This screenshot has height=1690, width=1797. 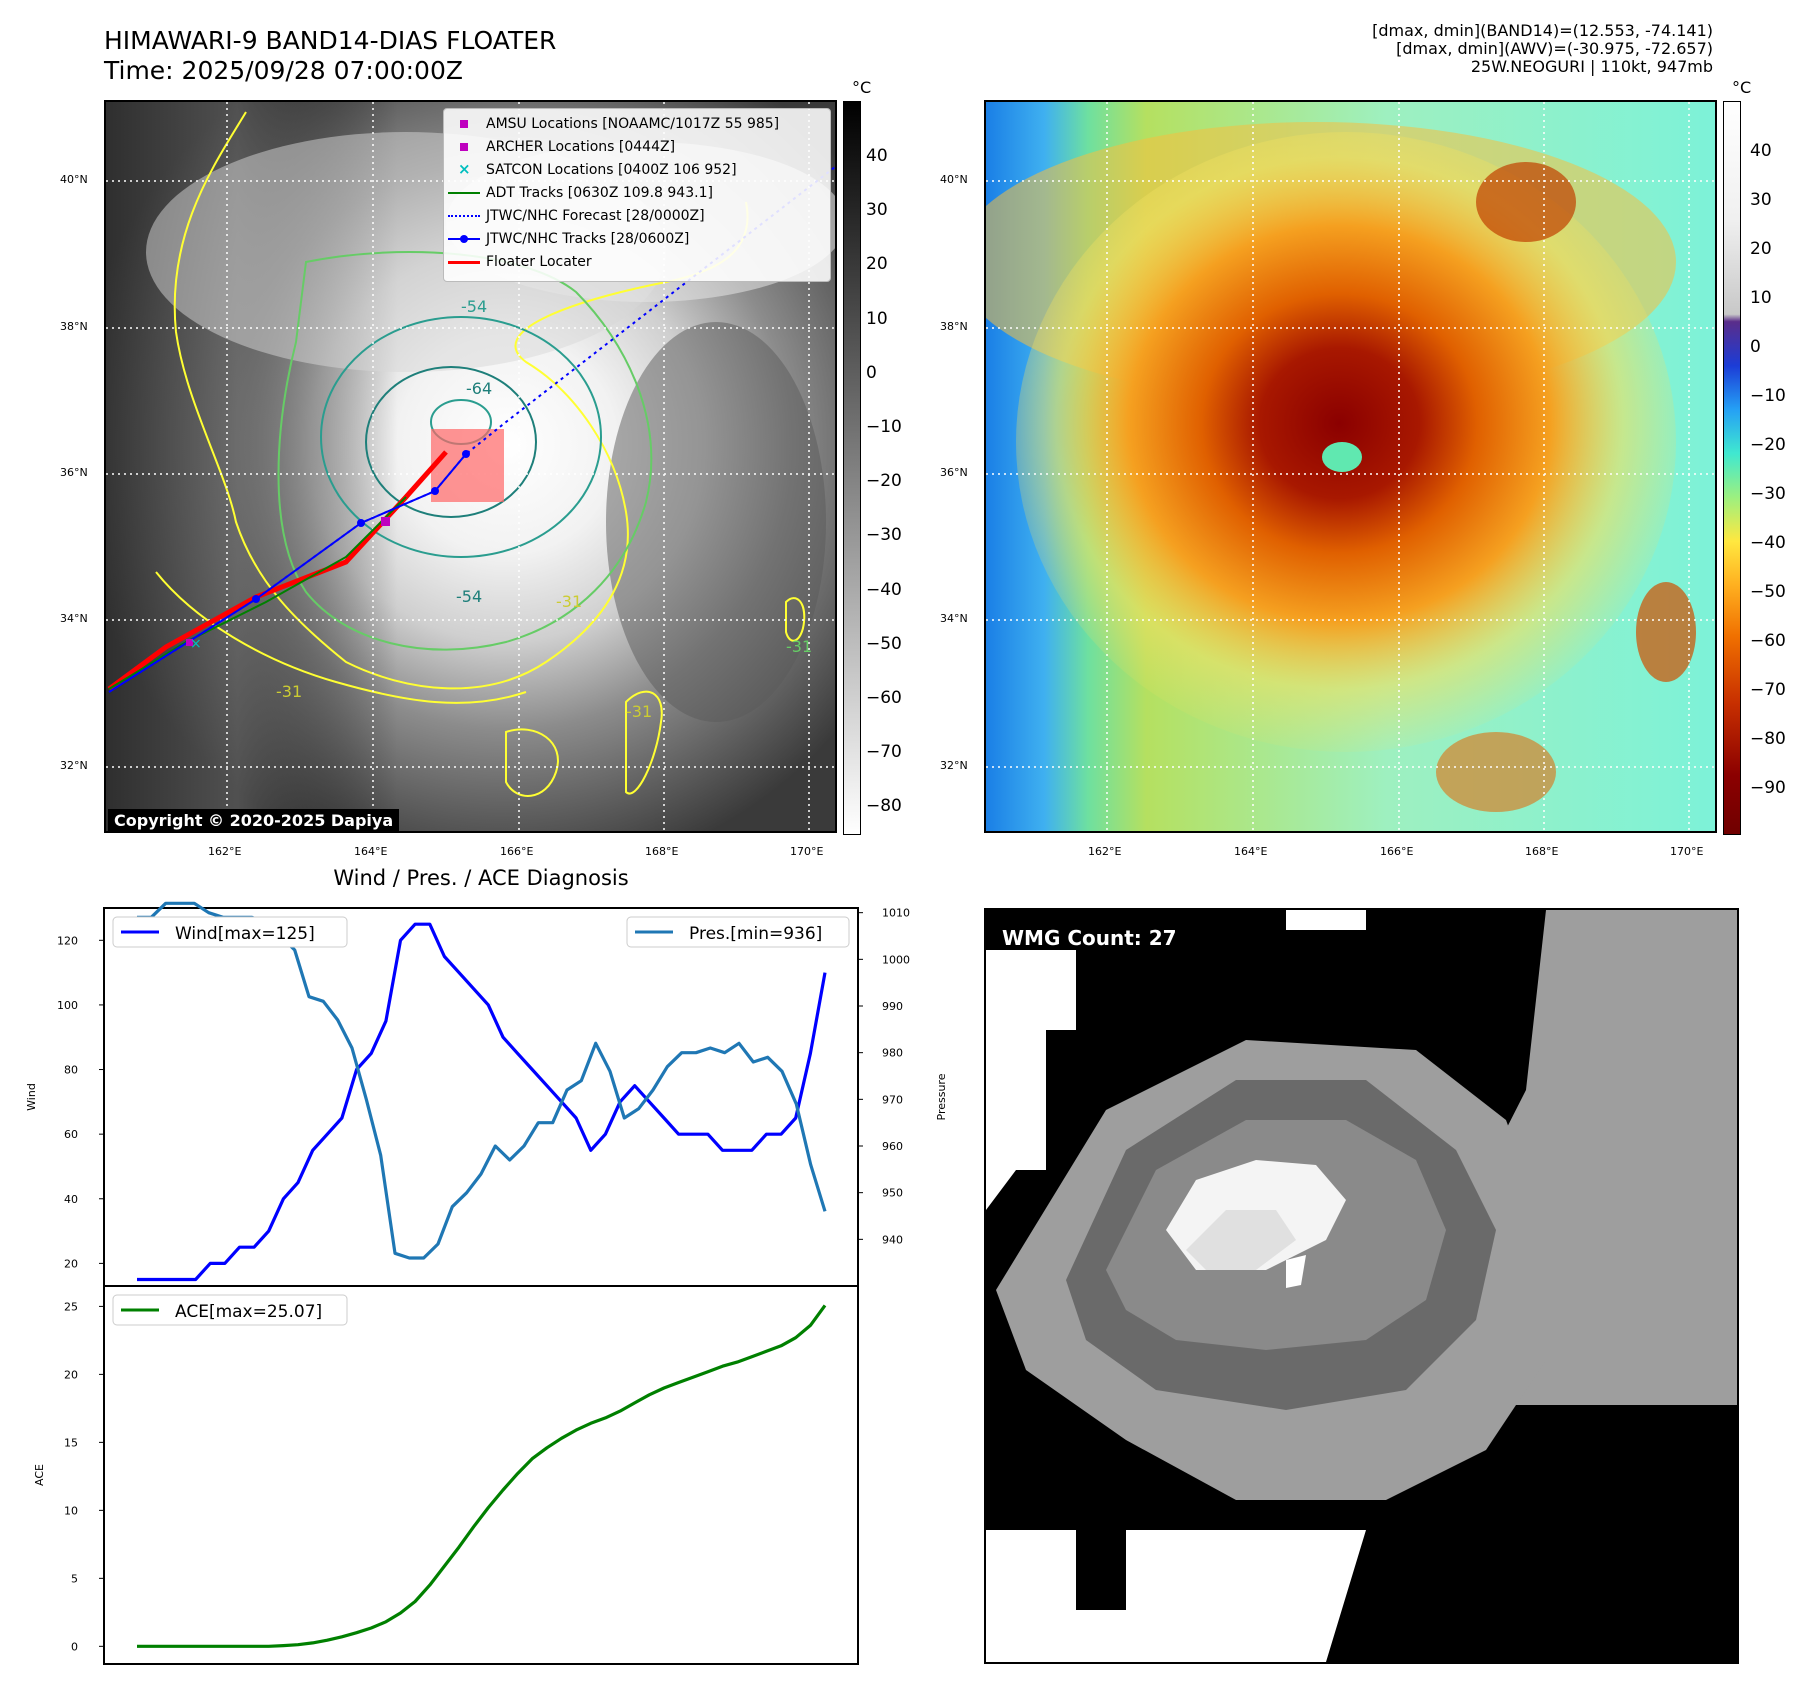 What do you see at coordinates (1089, 938) in the screenshot?
I see `wmg-count-label: WMG Count: 27` at bounding box center [1089, 938].